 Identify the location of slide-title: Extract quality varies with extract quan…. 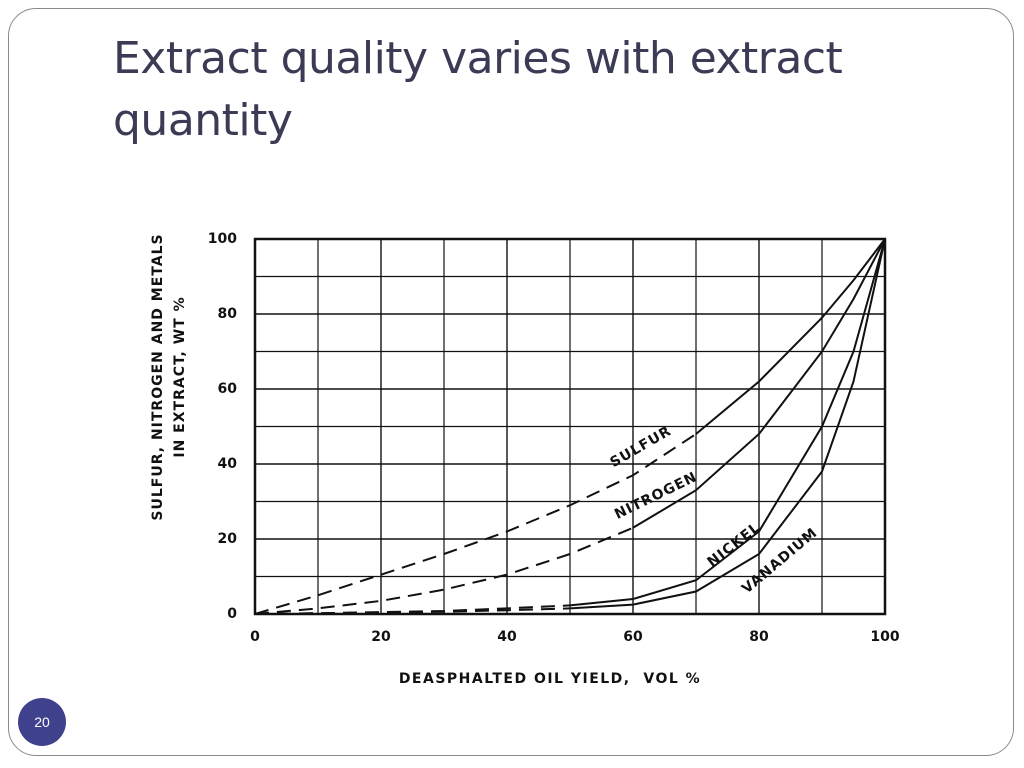
(478, 89).